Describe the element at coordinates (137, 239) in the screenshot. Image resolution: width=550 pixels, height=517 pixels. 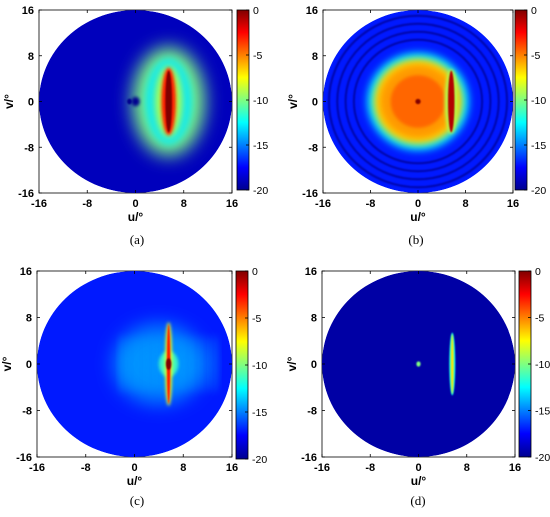
I see `panel-caption: (a)` at that location.